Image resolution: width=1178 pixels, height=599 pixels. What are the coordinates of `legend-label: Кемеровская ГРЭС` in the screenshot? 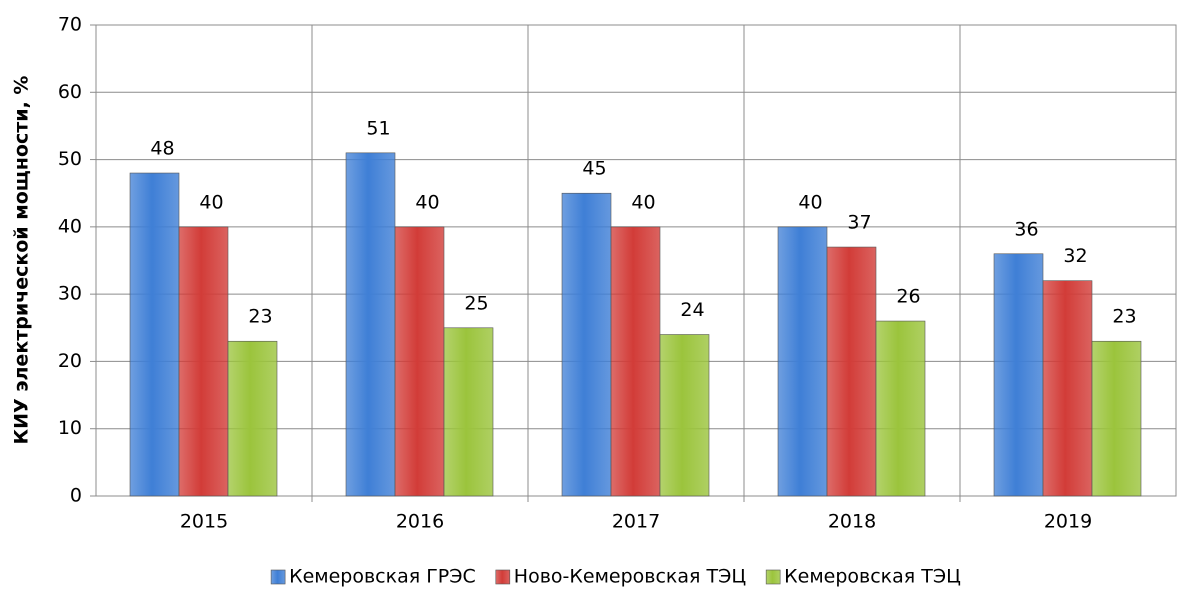 It's located at (382, 577).